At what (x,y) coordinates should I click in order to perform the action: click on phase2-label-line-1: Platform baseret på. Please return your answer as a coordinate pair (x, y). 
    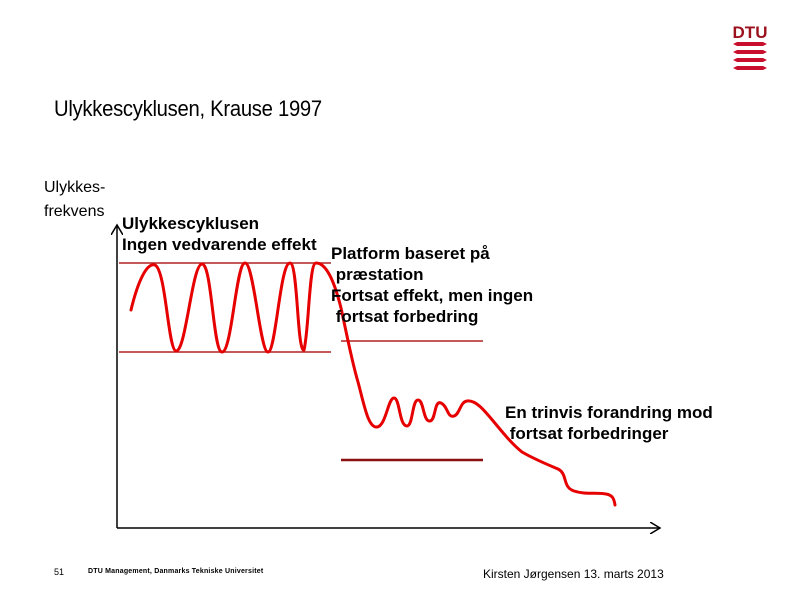
    Looking at the image, I should click on (410, 253).